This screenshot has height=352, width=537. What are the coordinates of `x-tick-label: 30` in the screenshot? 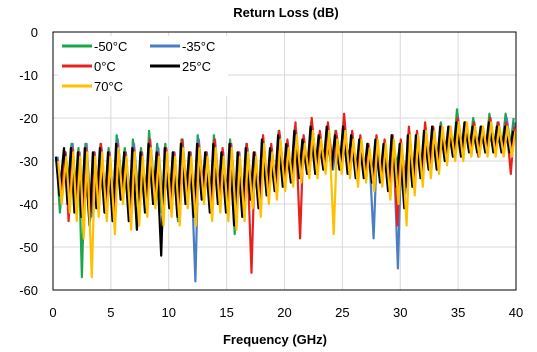 It's located at (400, 312).